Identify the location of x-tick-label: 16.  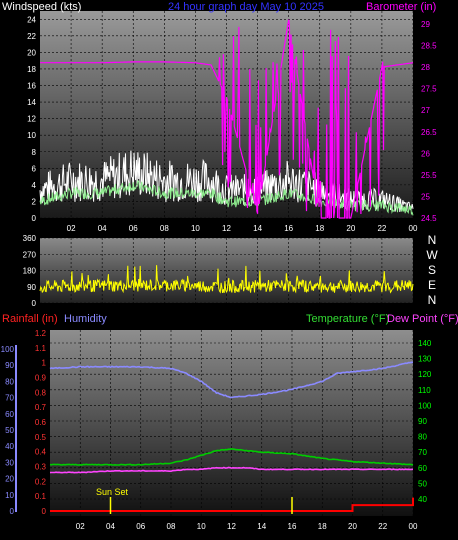
(288, 228).